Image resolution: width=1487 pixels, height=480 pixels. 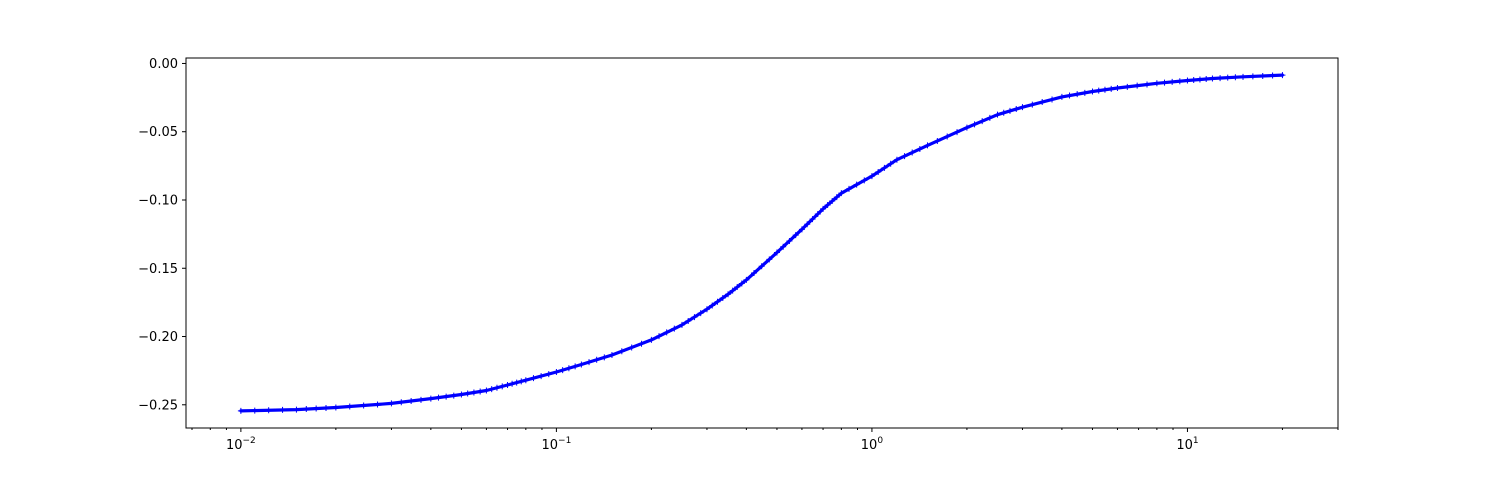 I want to click on x-tick-label-exponent: 0, so click(x=880, y=441).